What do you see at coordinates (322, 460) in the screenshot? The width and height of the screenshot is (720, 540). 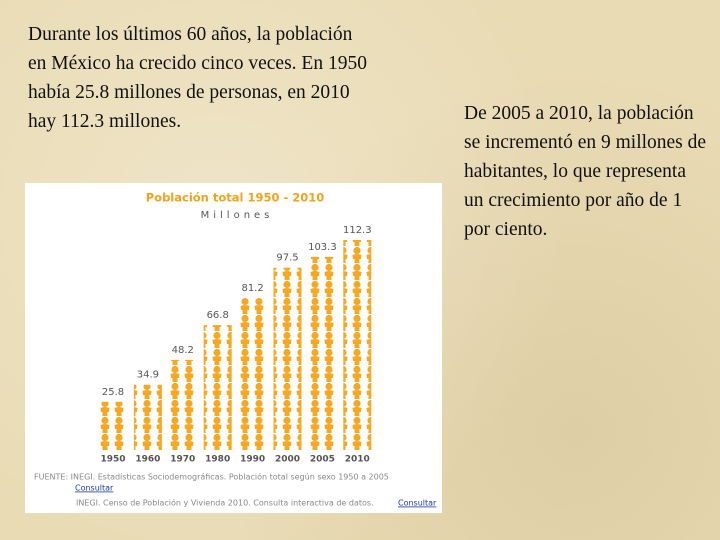 I see `x-tick-label: 2005` at bounding box center [322, 460].